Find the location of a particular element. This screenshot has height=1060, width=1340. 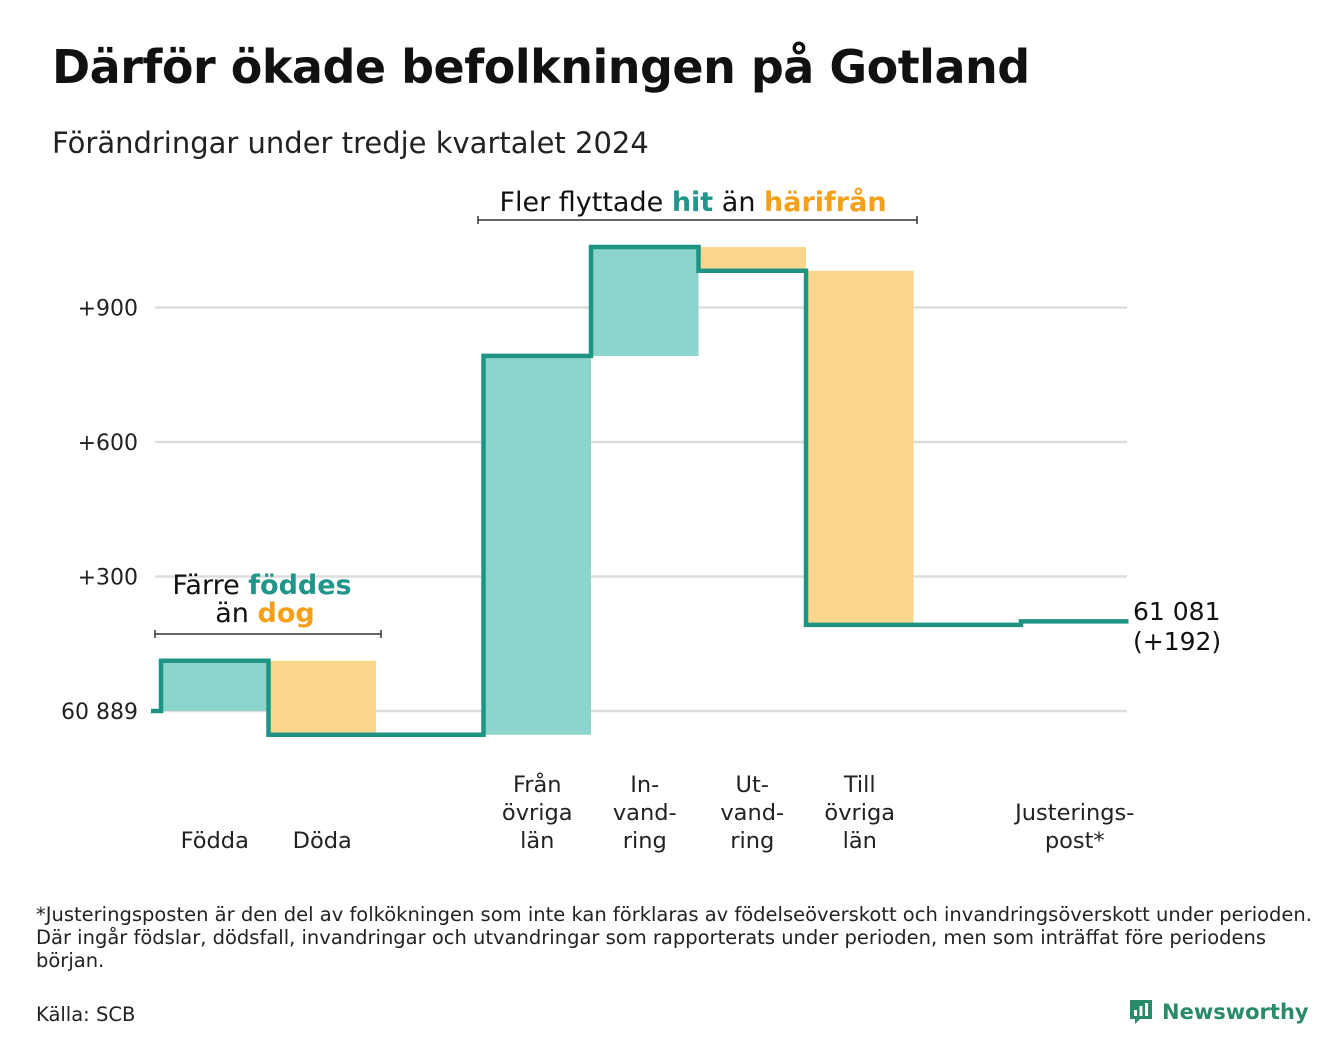

x-category-label-line: Döda is located at coordinates (322, 841).